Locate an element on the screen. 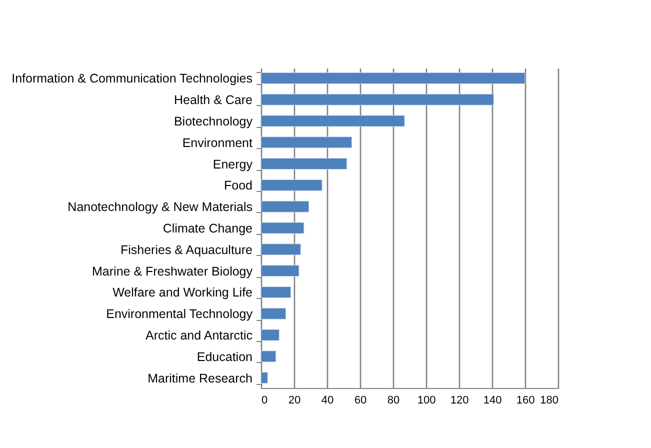 The width and height of the screenshot is (651, 448). y-tick-label: Education is located at coordinates (224, 357).